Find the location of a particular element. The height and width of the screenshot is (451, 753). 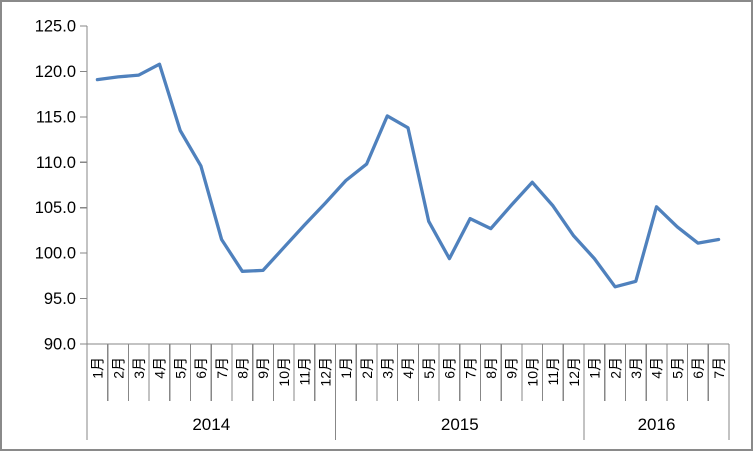

x-year-label: 2015 is located at coordinates (460, 424).